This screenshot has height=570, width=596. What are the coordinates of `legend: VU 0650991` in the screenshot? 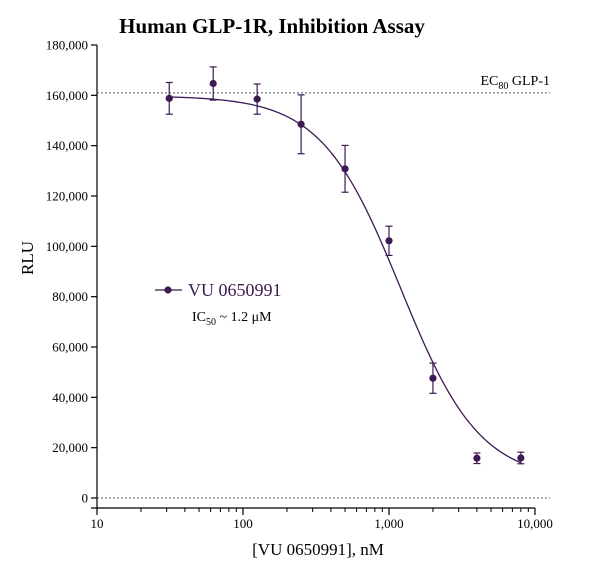 It's located at (218, 290).